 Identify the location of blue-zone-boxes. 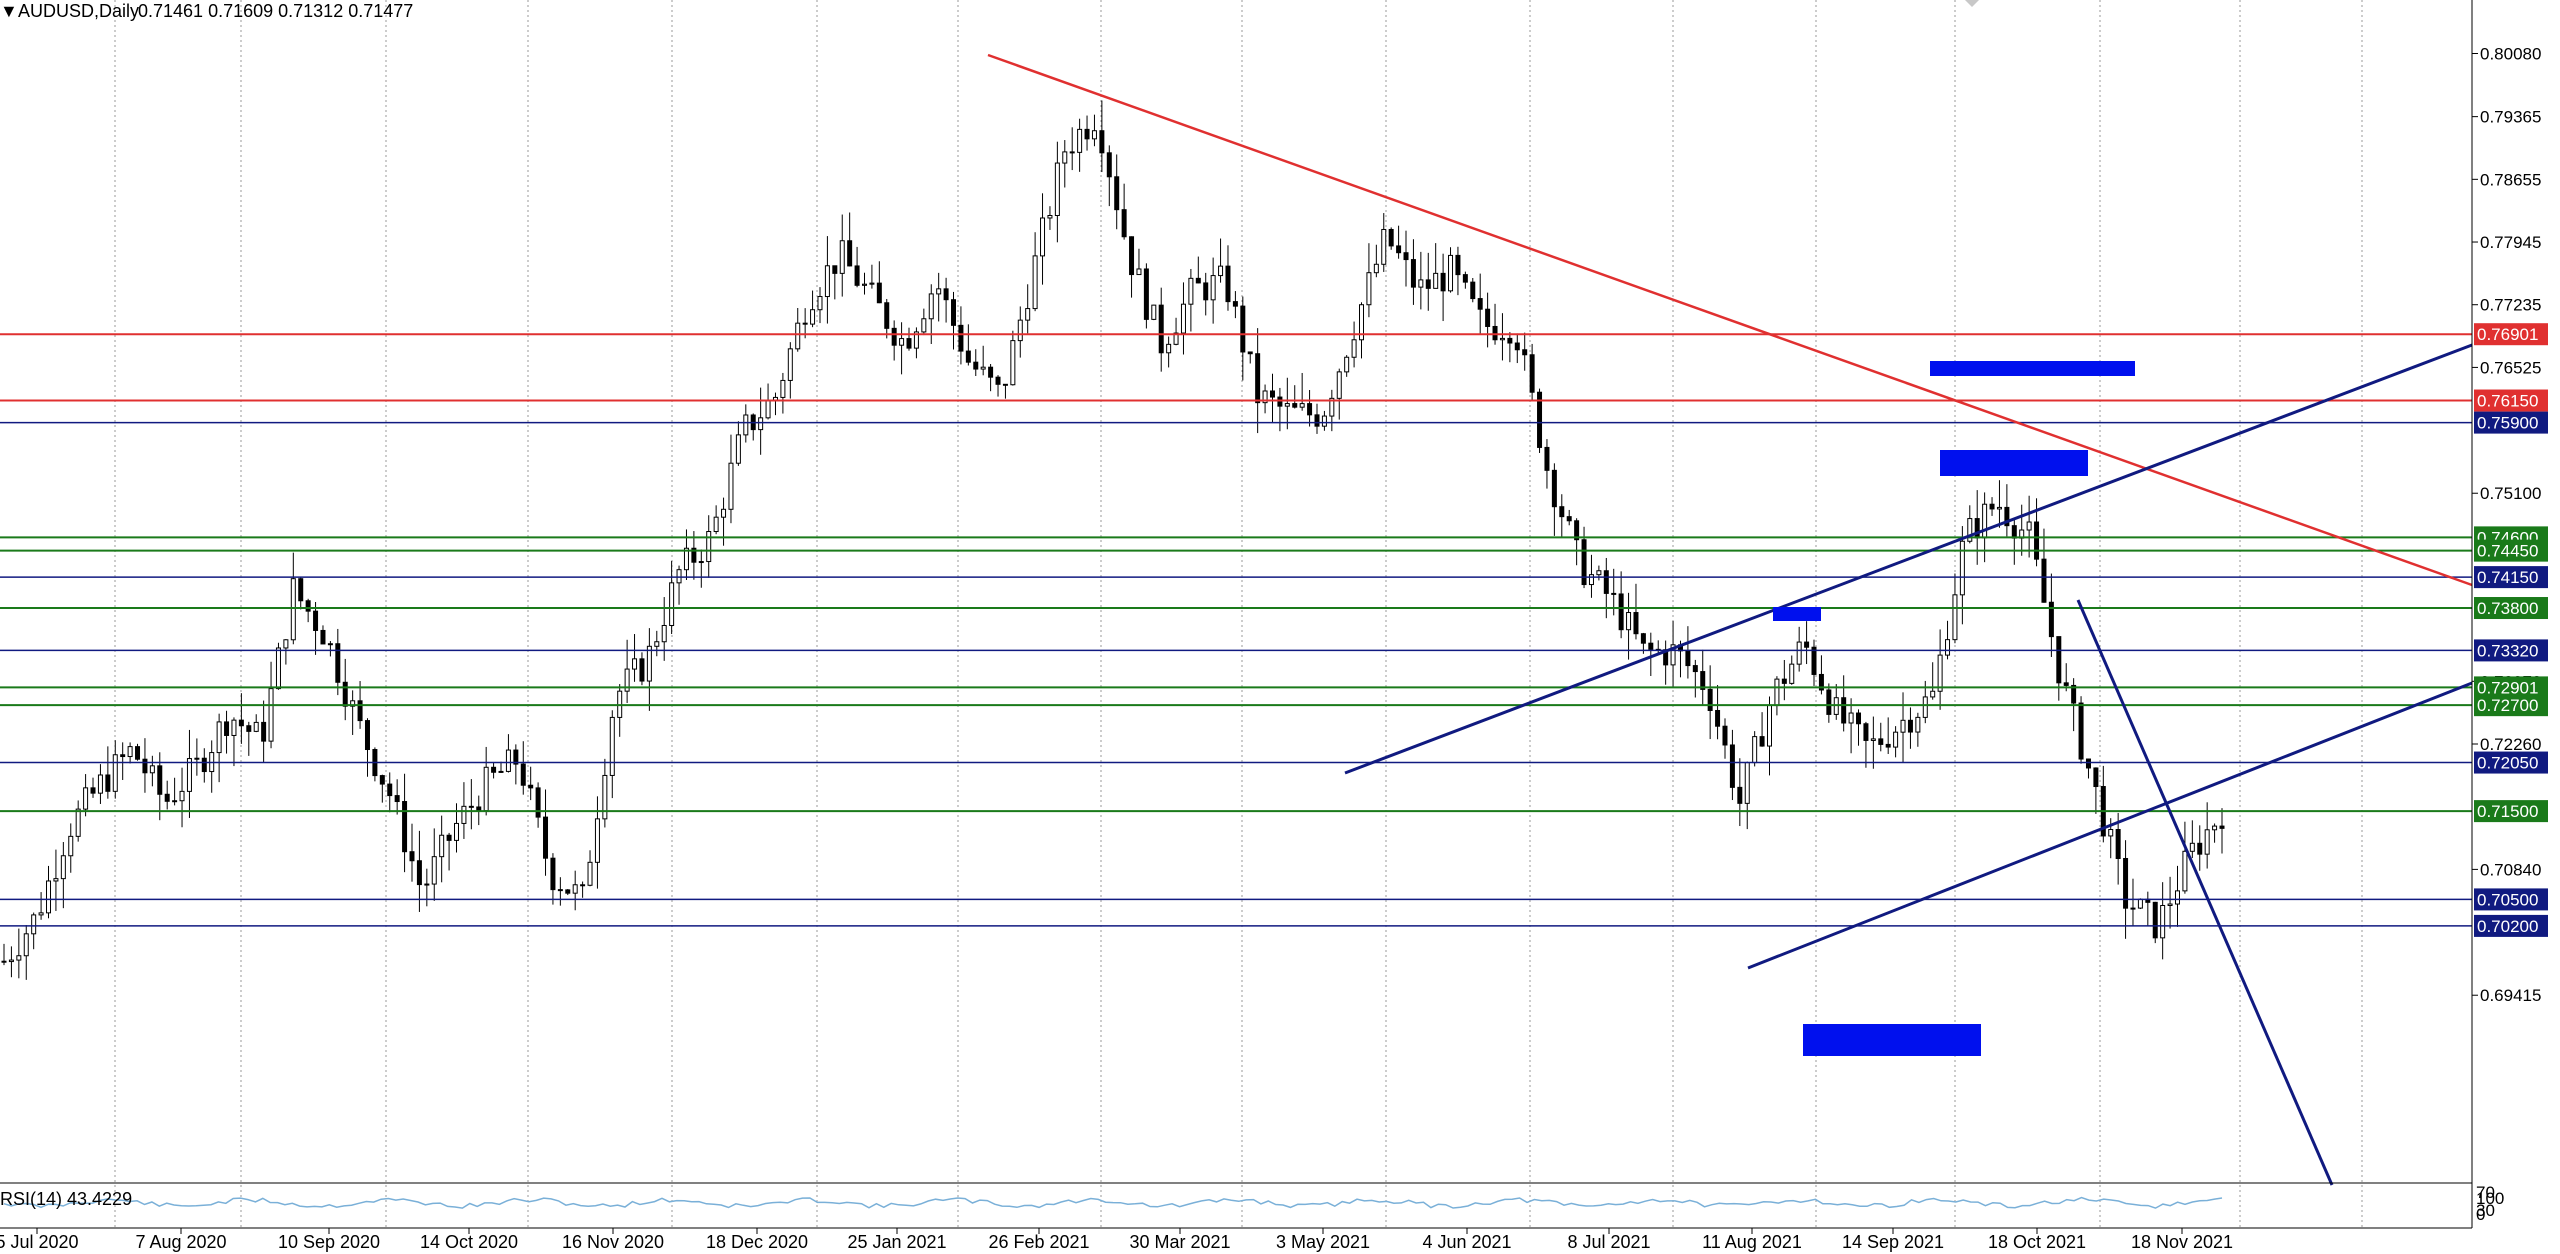
(1954, 708).